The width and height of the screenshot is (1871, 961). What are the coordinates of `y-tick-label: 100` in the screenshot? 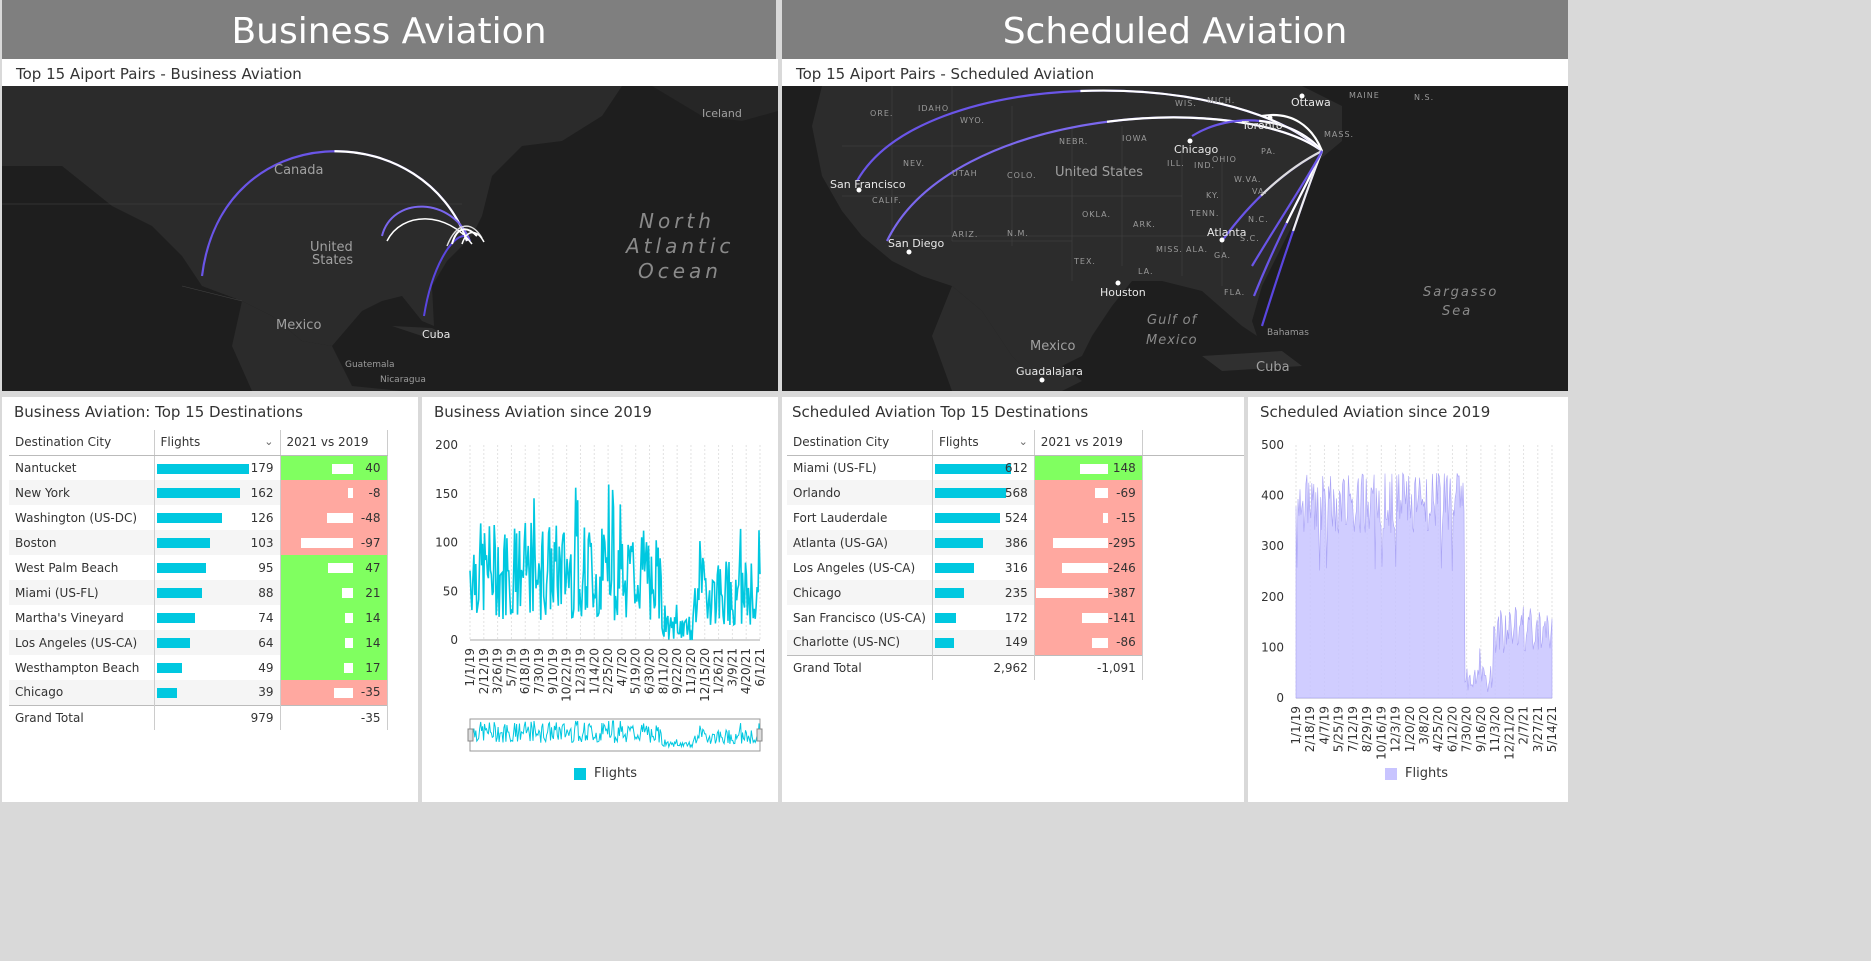 It's located at (446, 543).